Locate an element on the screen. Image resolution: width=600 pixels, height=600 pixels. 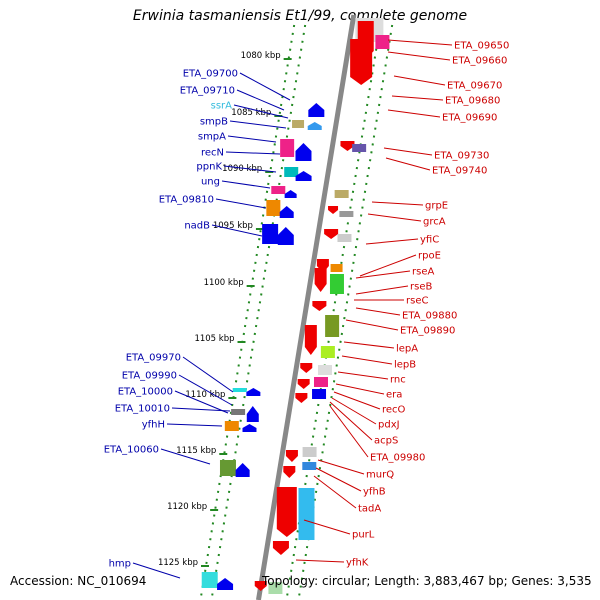
gene-label-rsec: rseC is located at coordinates (417, 301).